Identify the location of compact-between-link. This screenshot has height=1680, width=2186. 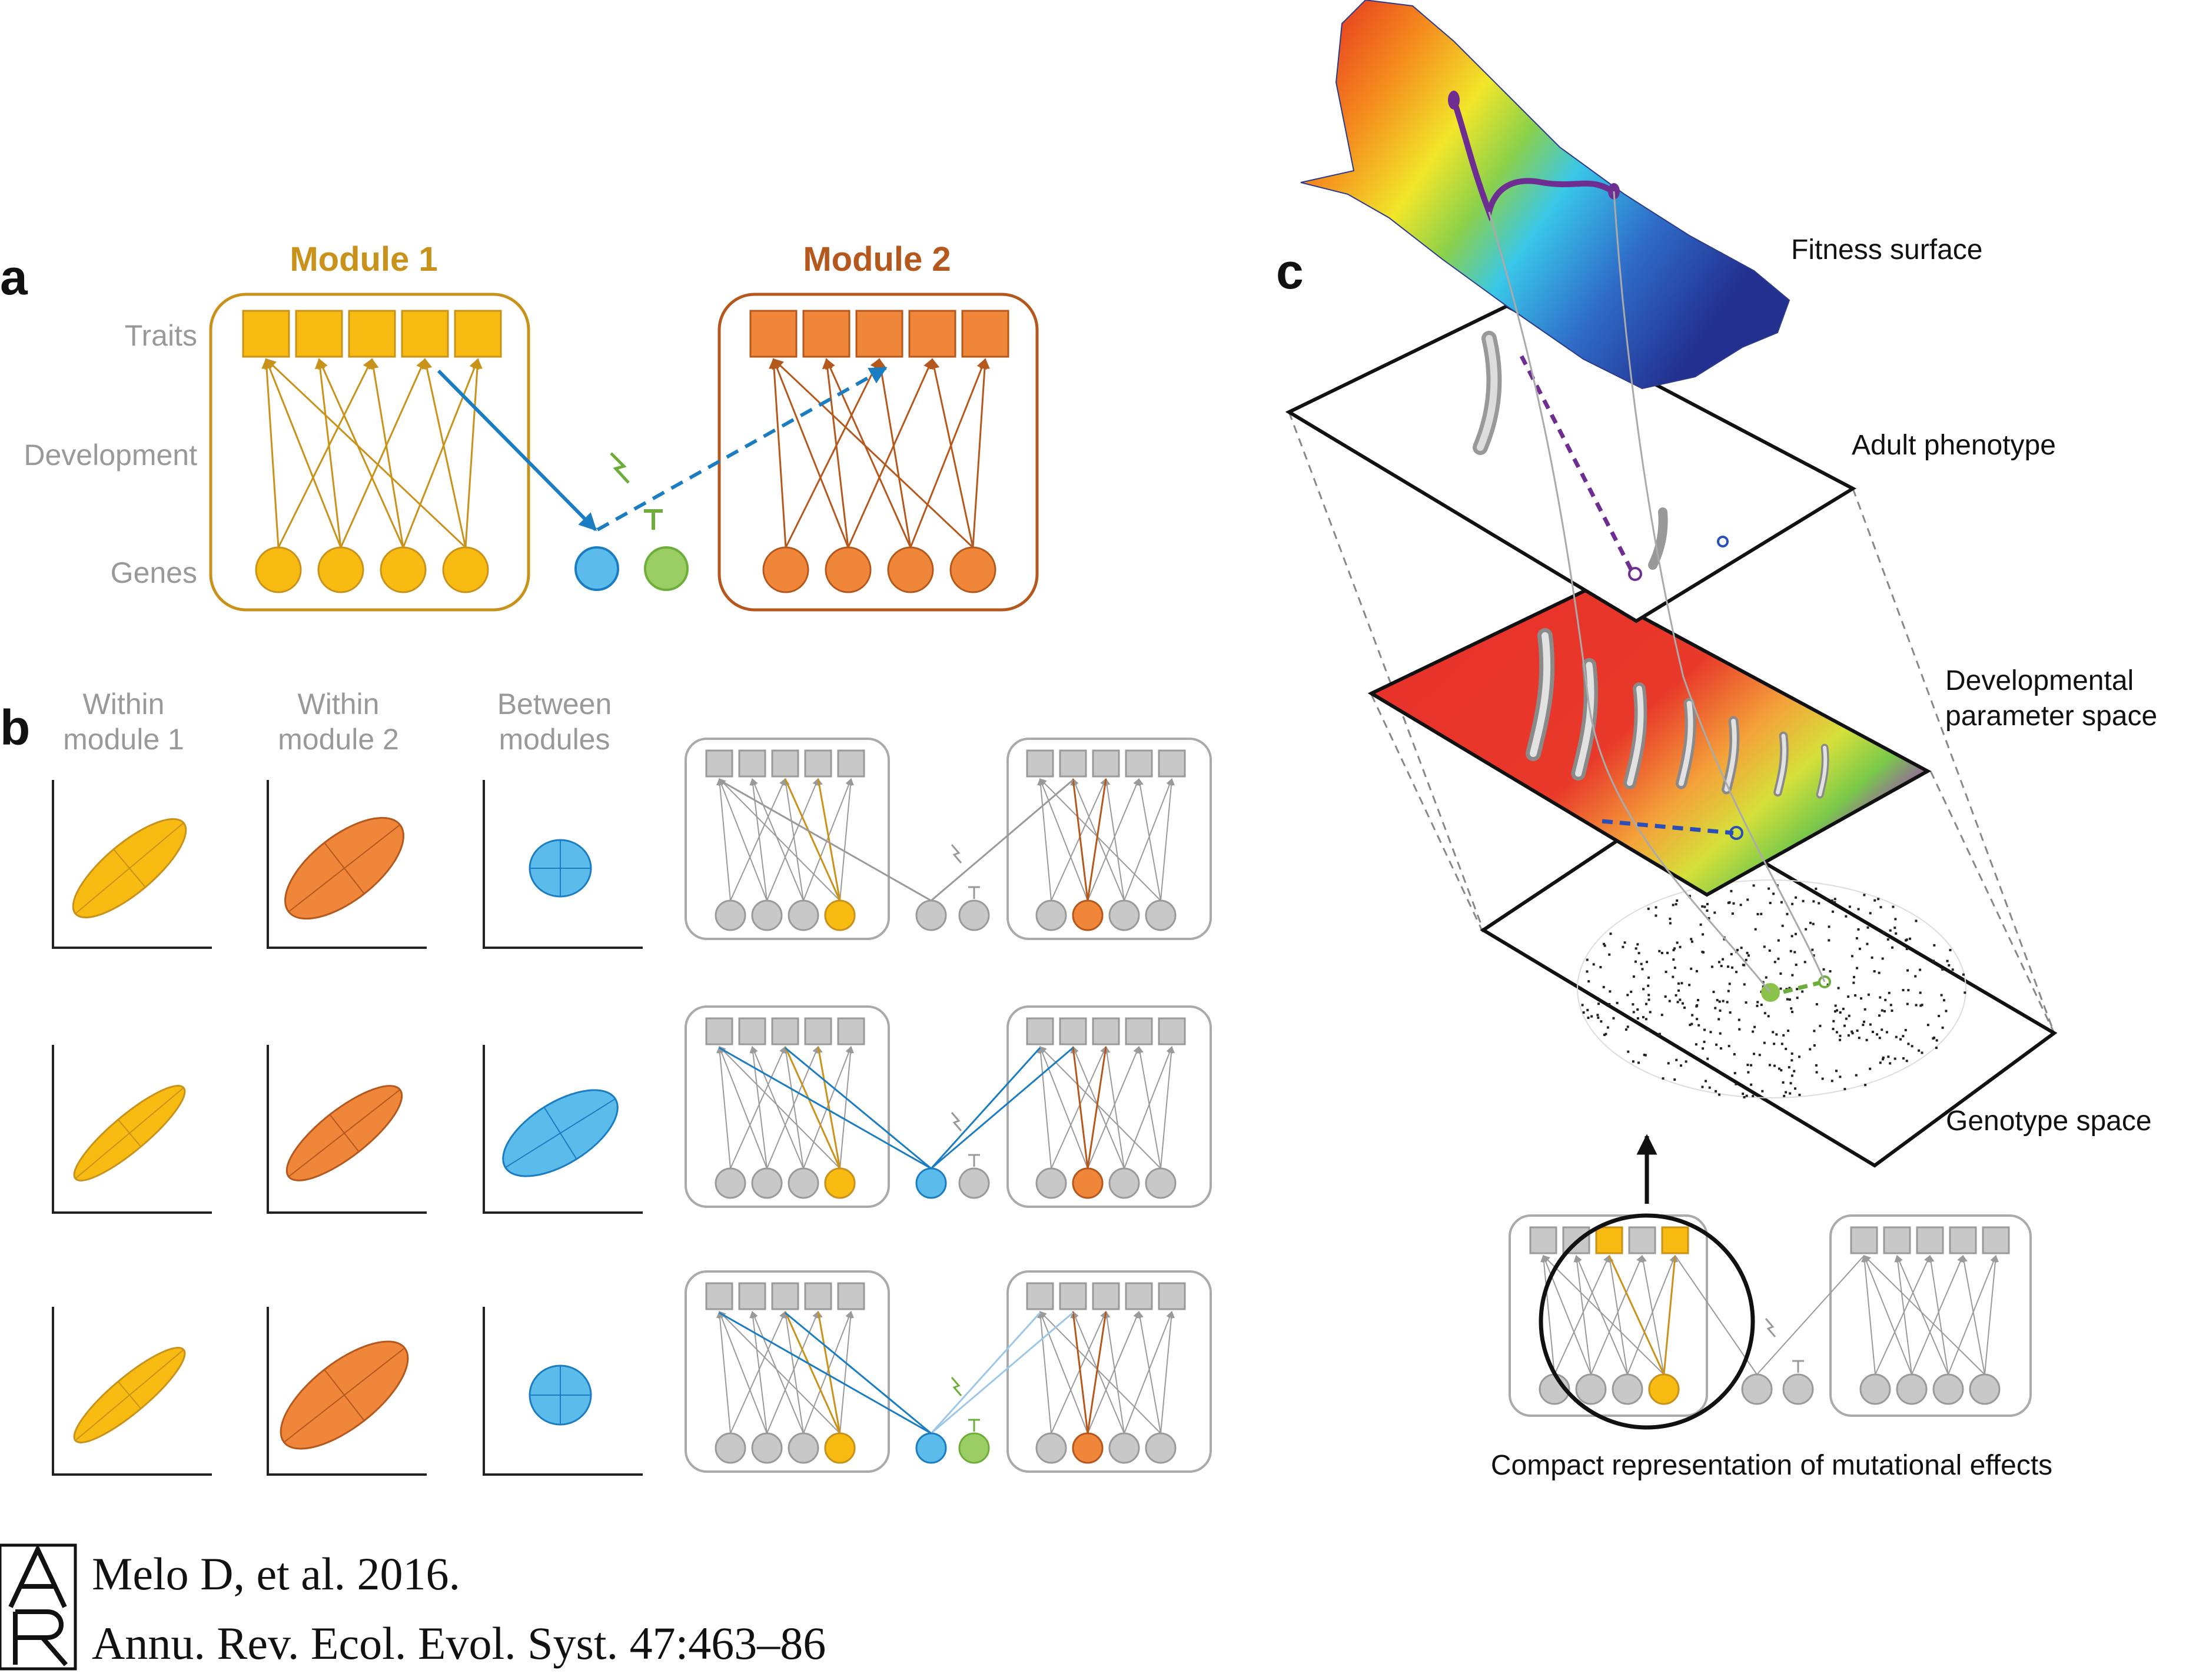
(1810, 1315).